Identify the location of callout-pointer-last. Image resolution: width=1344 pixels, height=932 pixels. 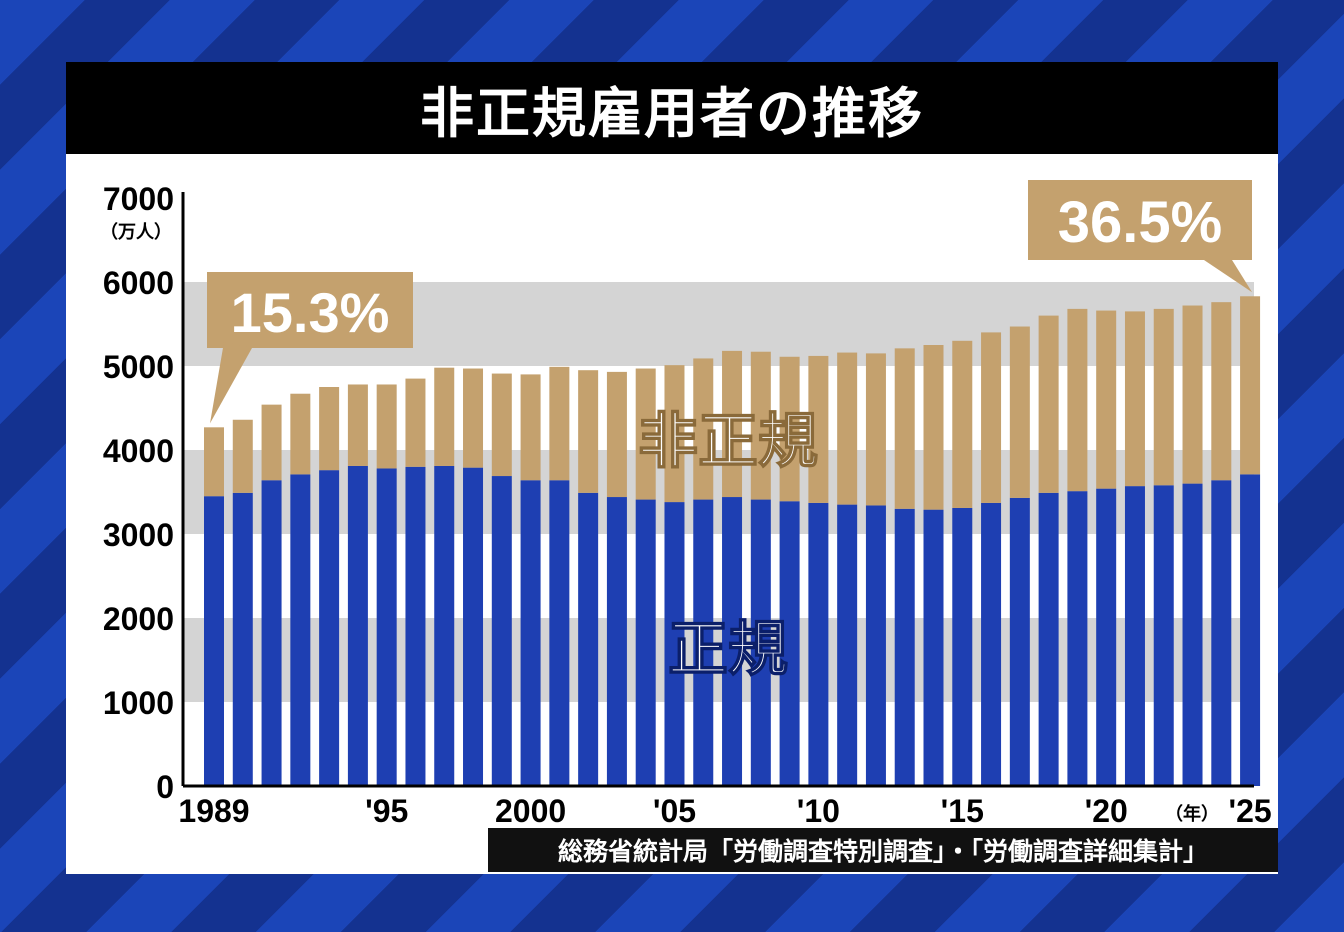
(1228, 276).